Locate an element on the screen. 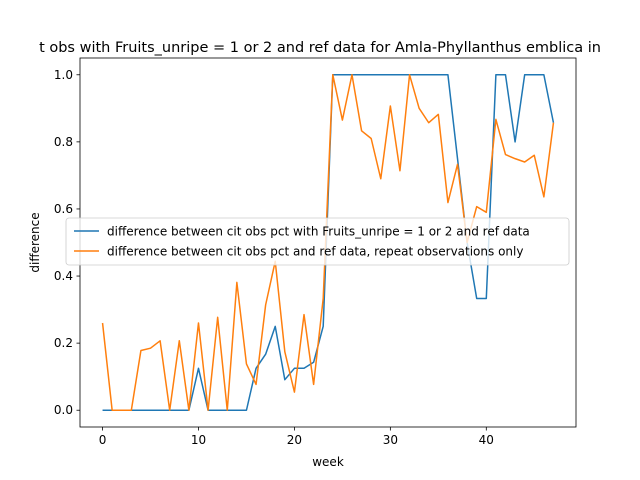 Image resolution: width=640 pixels, height=480 pixels. x-tick-label: 30 is located at coordinates (390, 440).